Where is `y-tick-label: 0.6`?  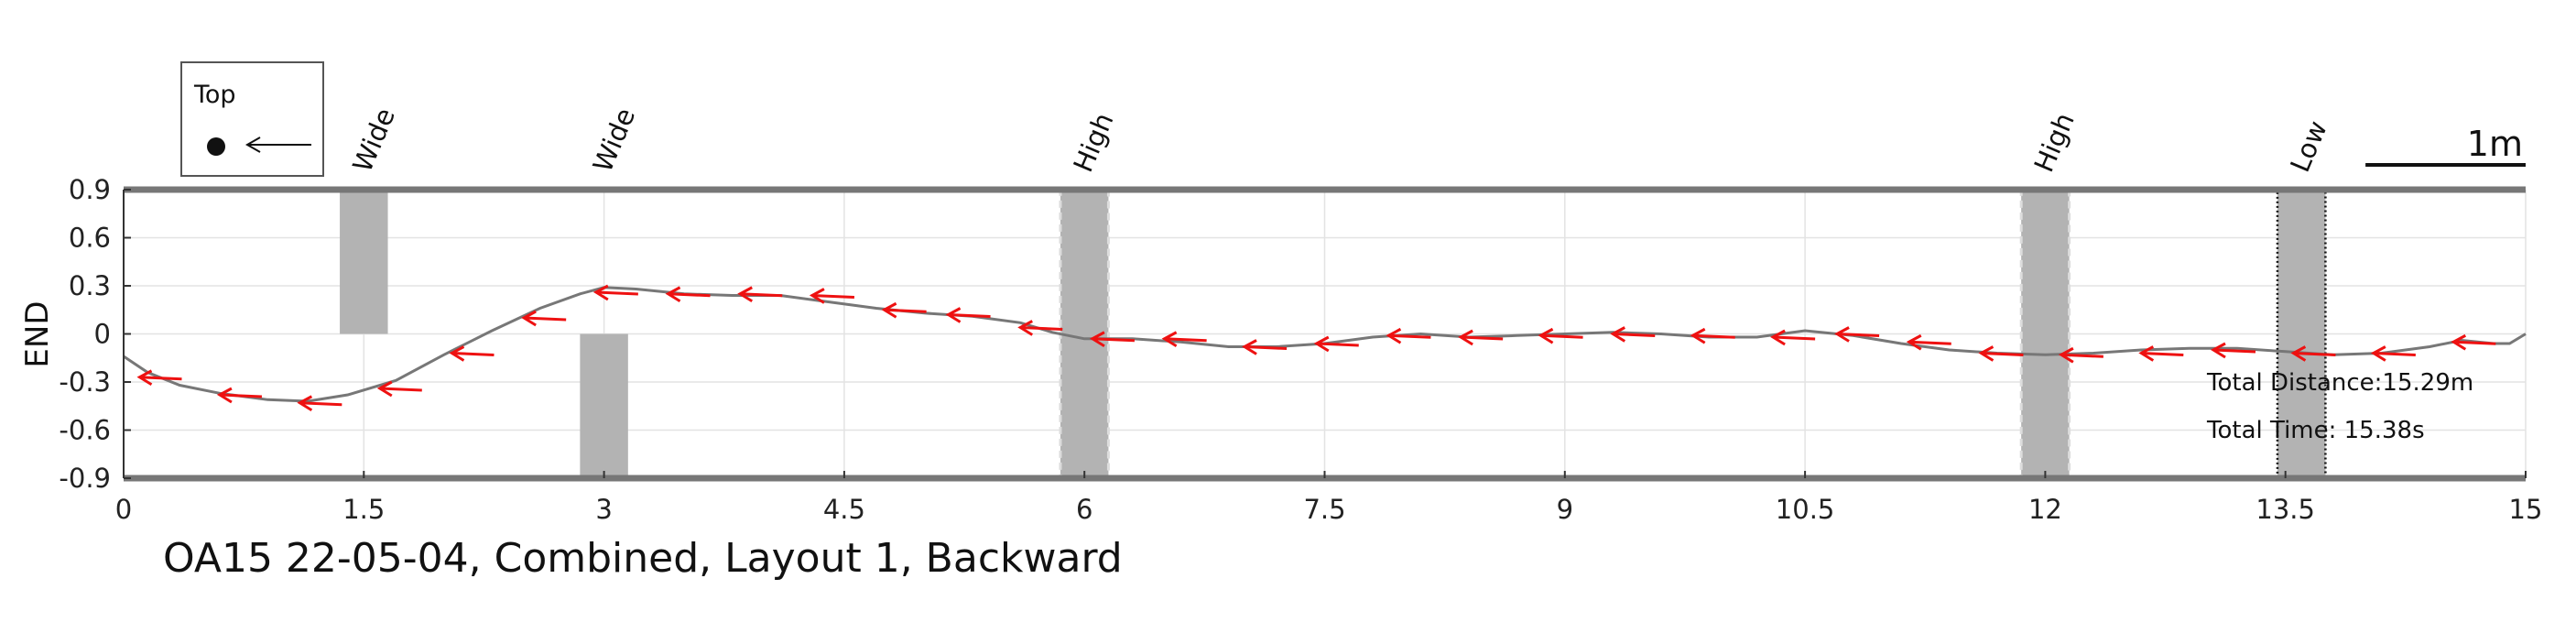 y-tick-label: 0.6 is located at coordinates (90, 238).